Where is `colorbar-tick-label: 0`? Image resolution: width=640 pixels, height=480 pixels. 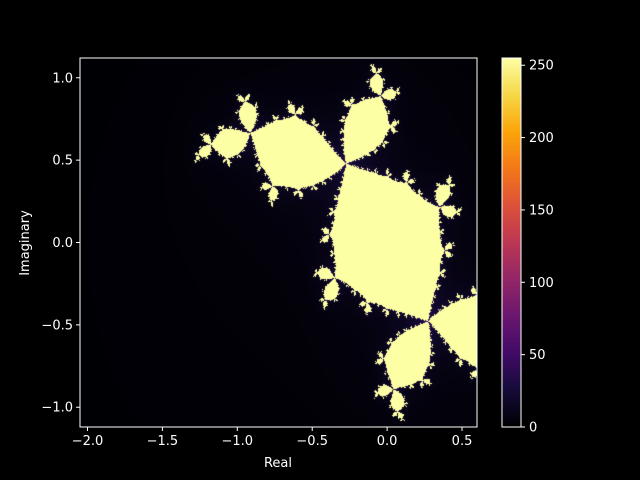
colorbar-tick-label: 0 is located at coordinates (533, 428).